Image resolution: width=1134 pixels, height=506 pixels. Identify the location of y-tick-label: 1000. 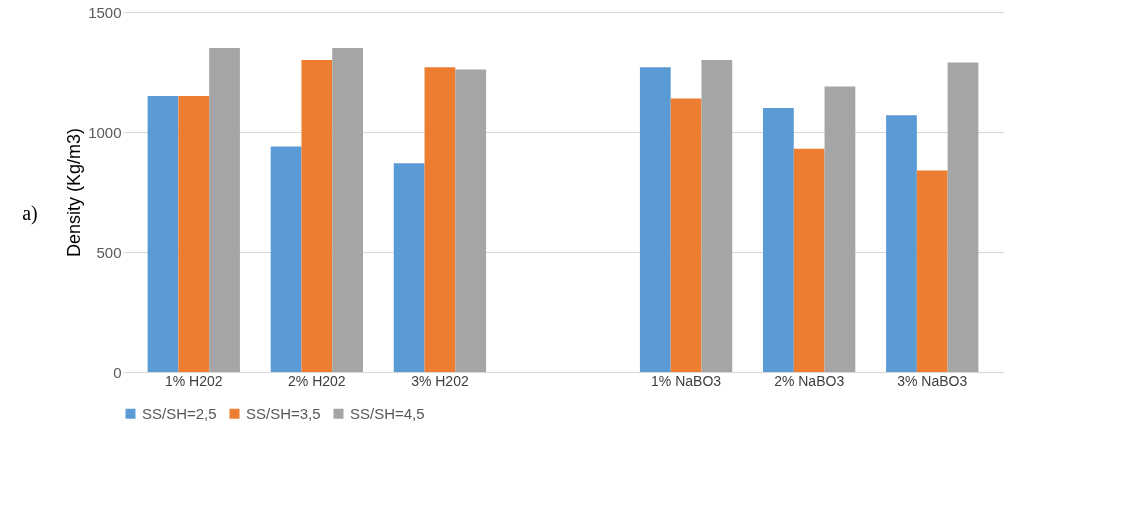
(105, 132).